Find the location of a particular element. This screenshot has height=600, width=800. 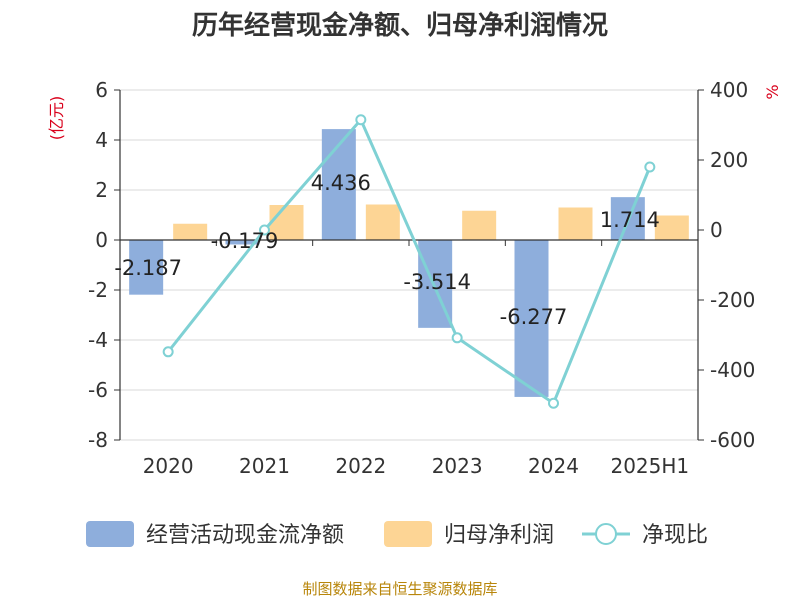

bar-data-label: -0.179 is located at coordinates (245, 241).